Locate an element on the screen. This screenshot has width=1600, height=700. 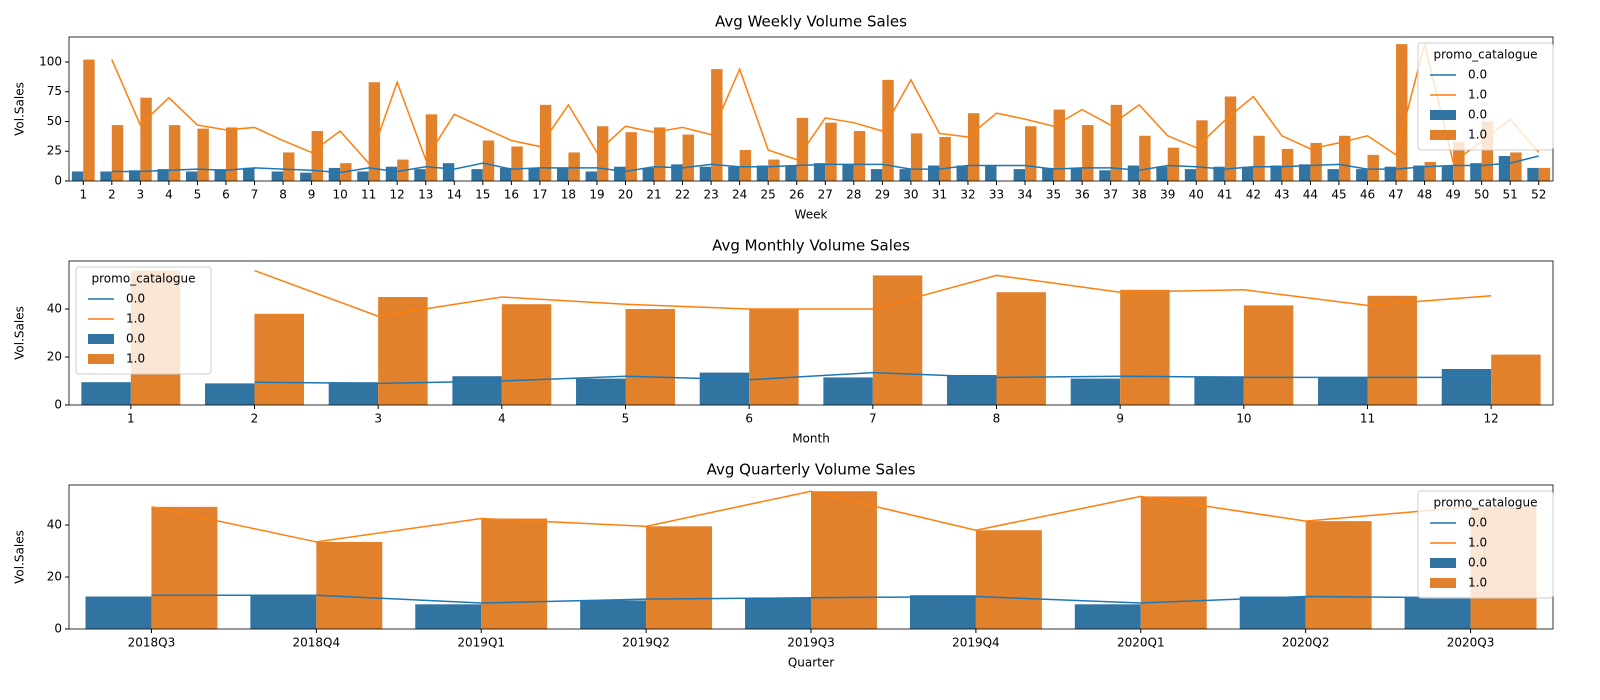
x-tick-label: 2020Q1 is located at coordinates (1141, 643).